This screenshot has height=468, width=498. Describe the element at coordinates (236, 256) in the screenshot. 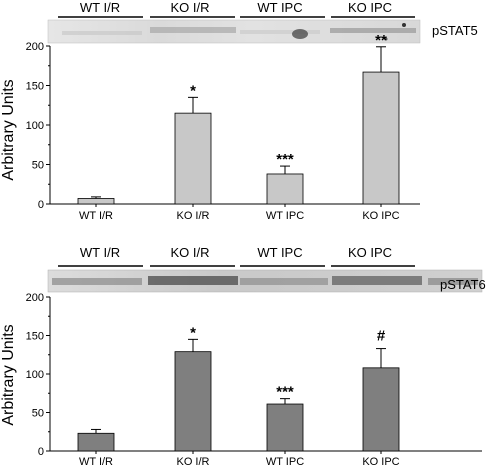

I see `blot-header-pstat6: WT I/R KO I/R WT IPC KO IPC` at that location.